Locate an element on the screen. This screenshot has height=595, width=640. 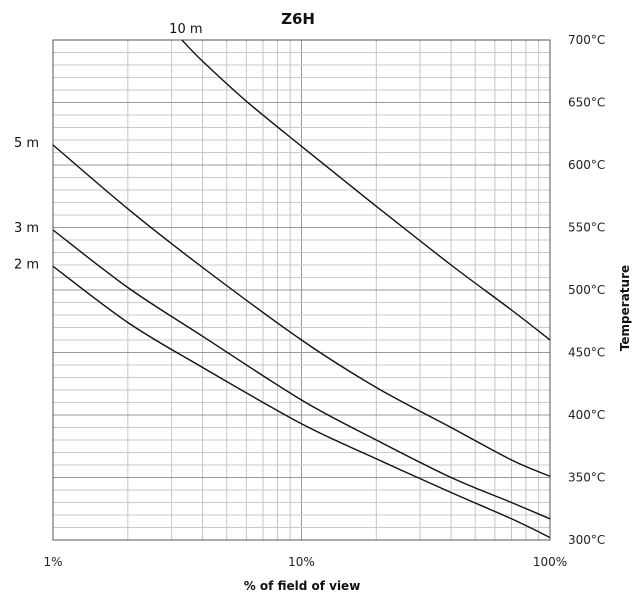
series-label: 10 m is located at coordinates (185, 29).